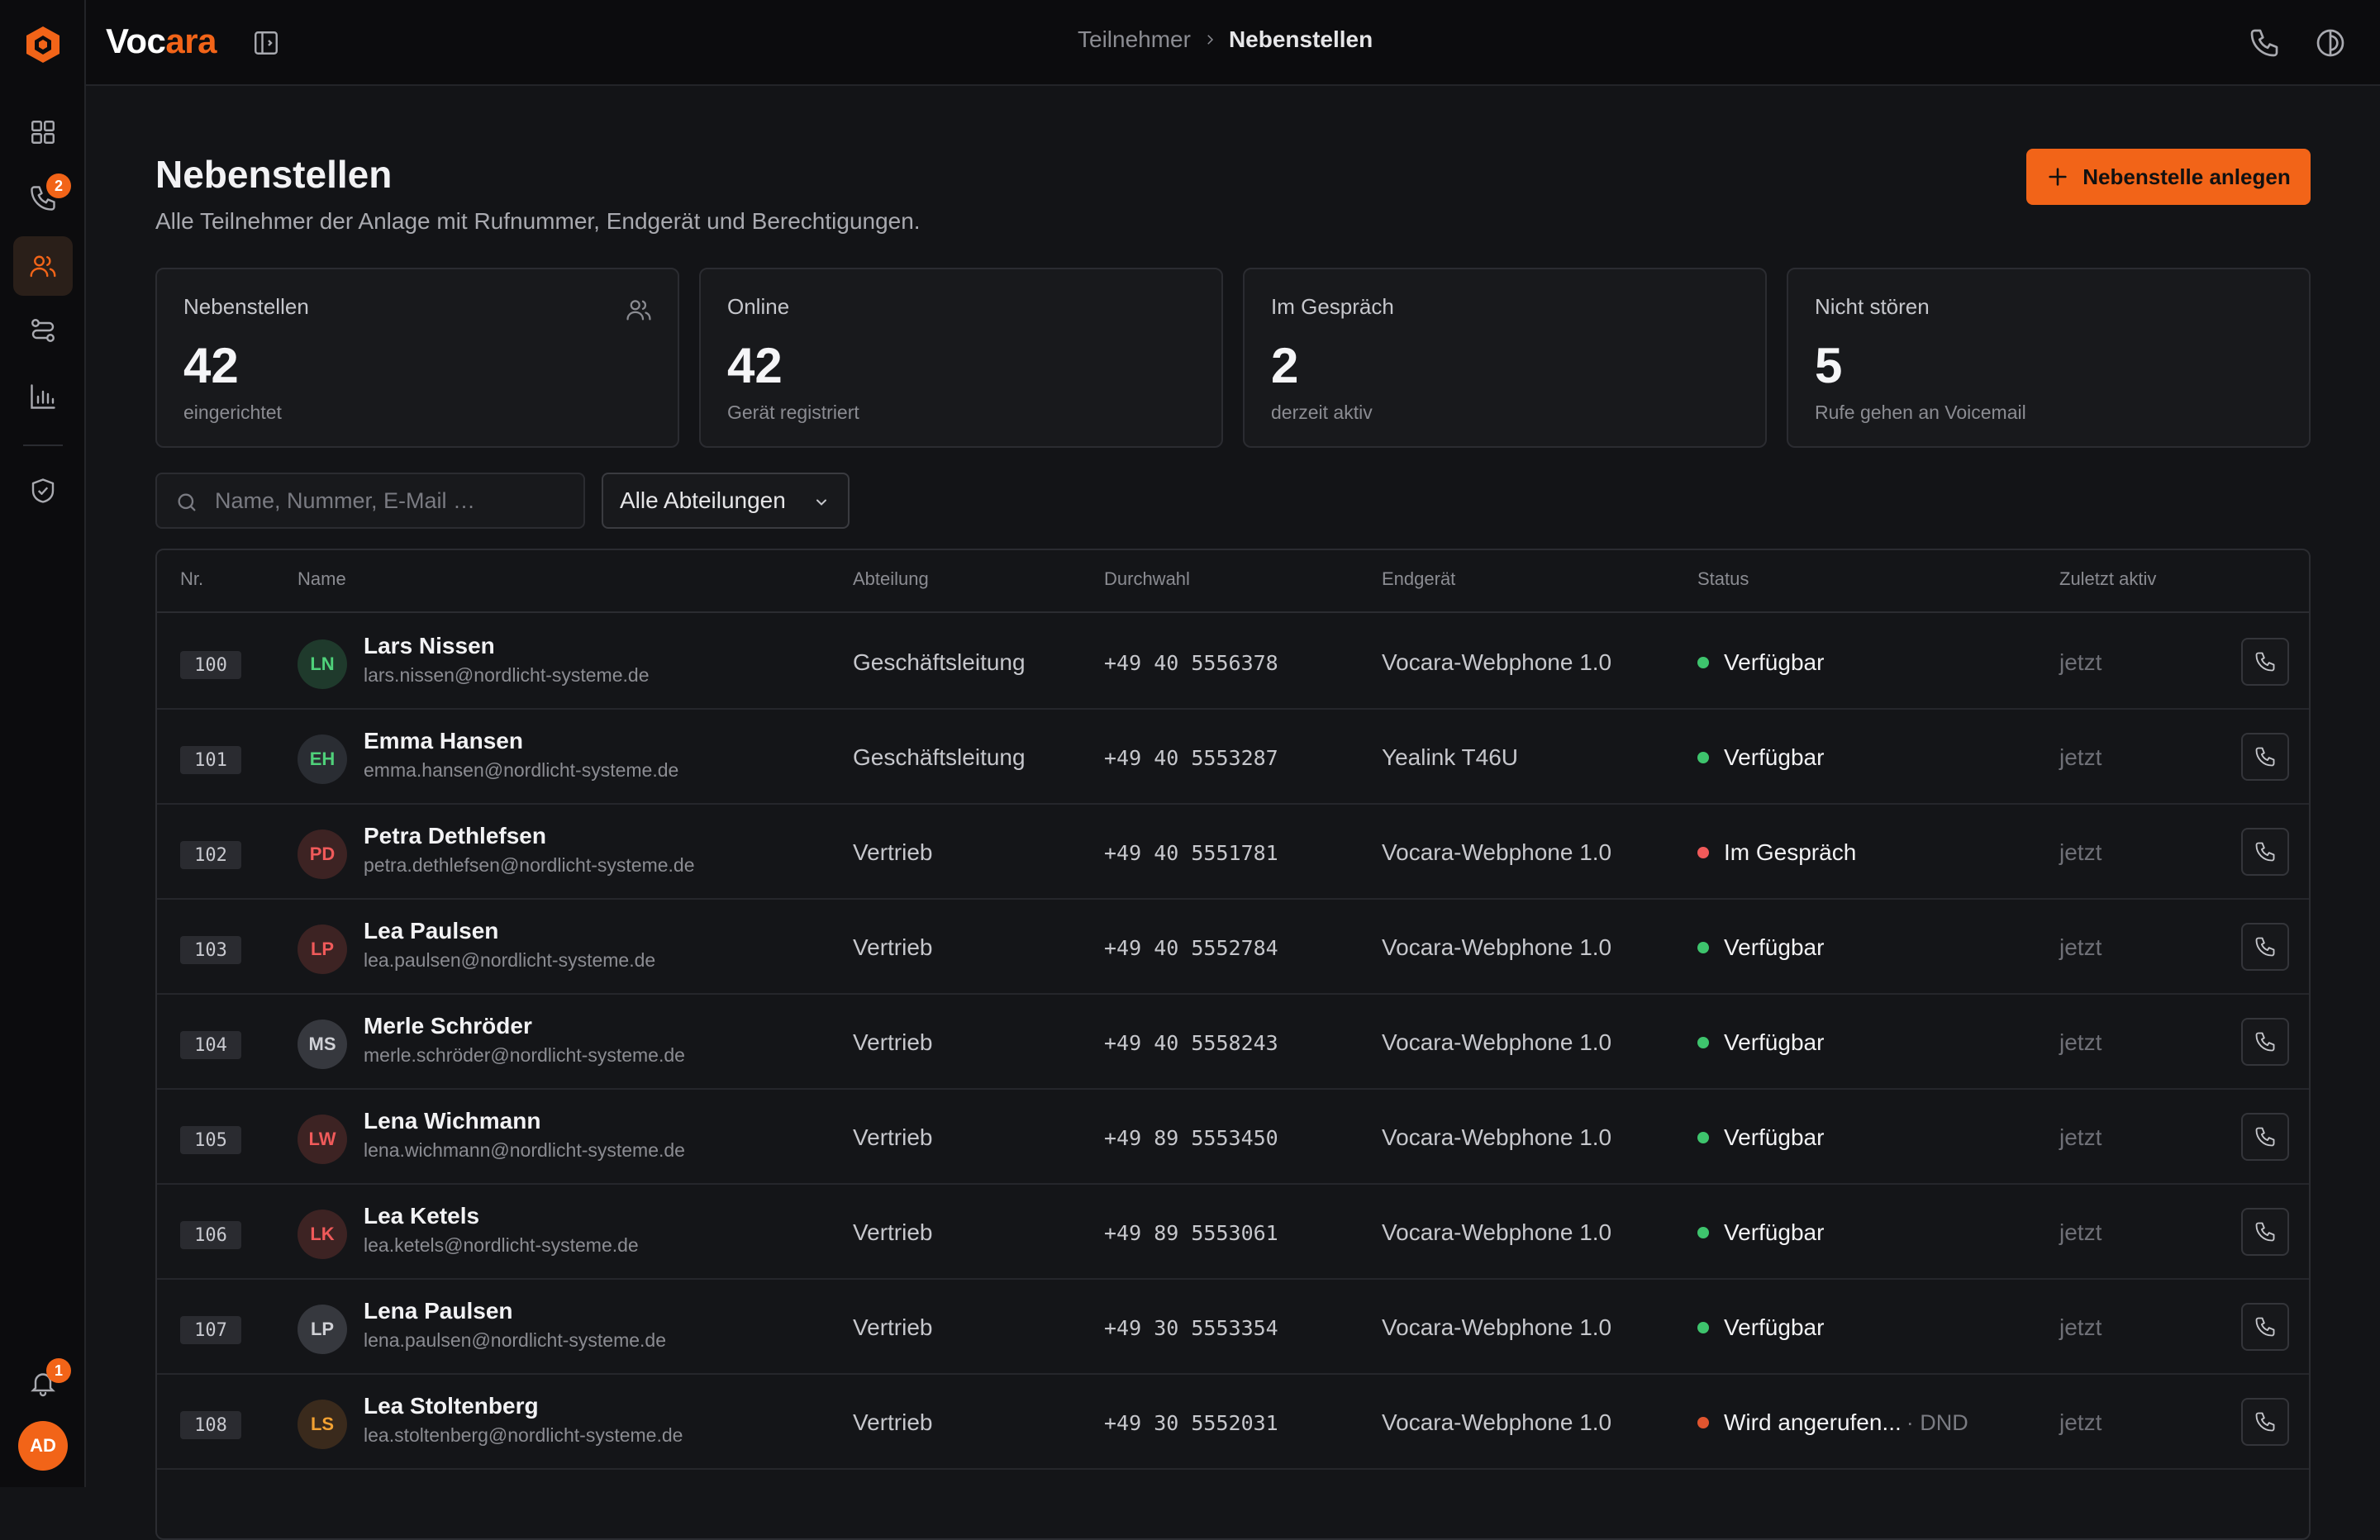 This screenshot has width=2380, height=1540. What do you see at coordinates (43, 132) in the screenshot?
I see `sidebar-item-dashboard` at bounding box center [43, 132].